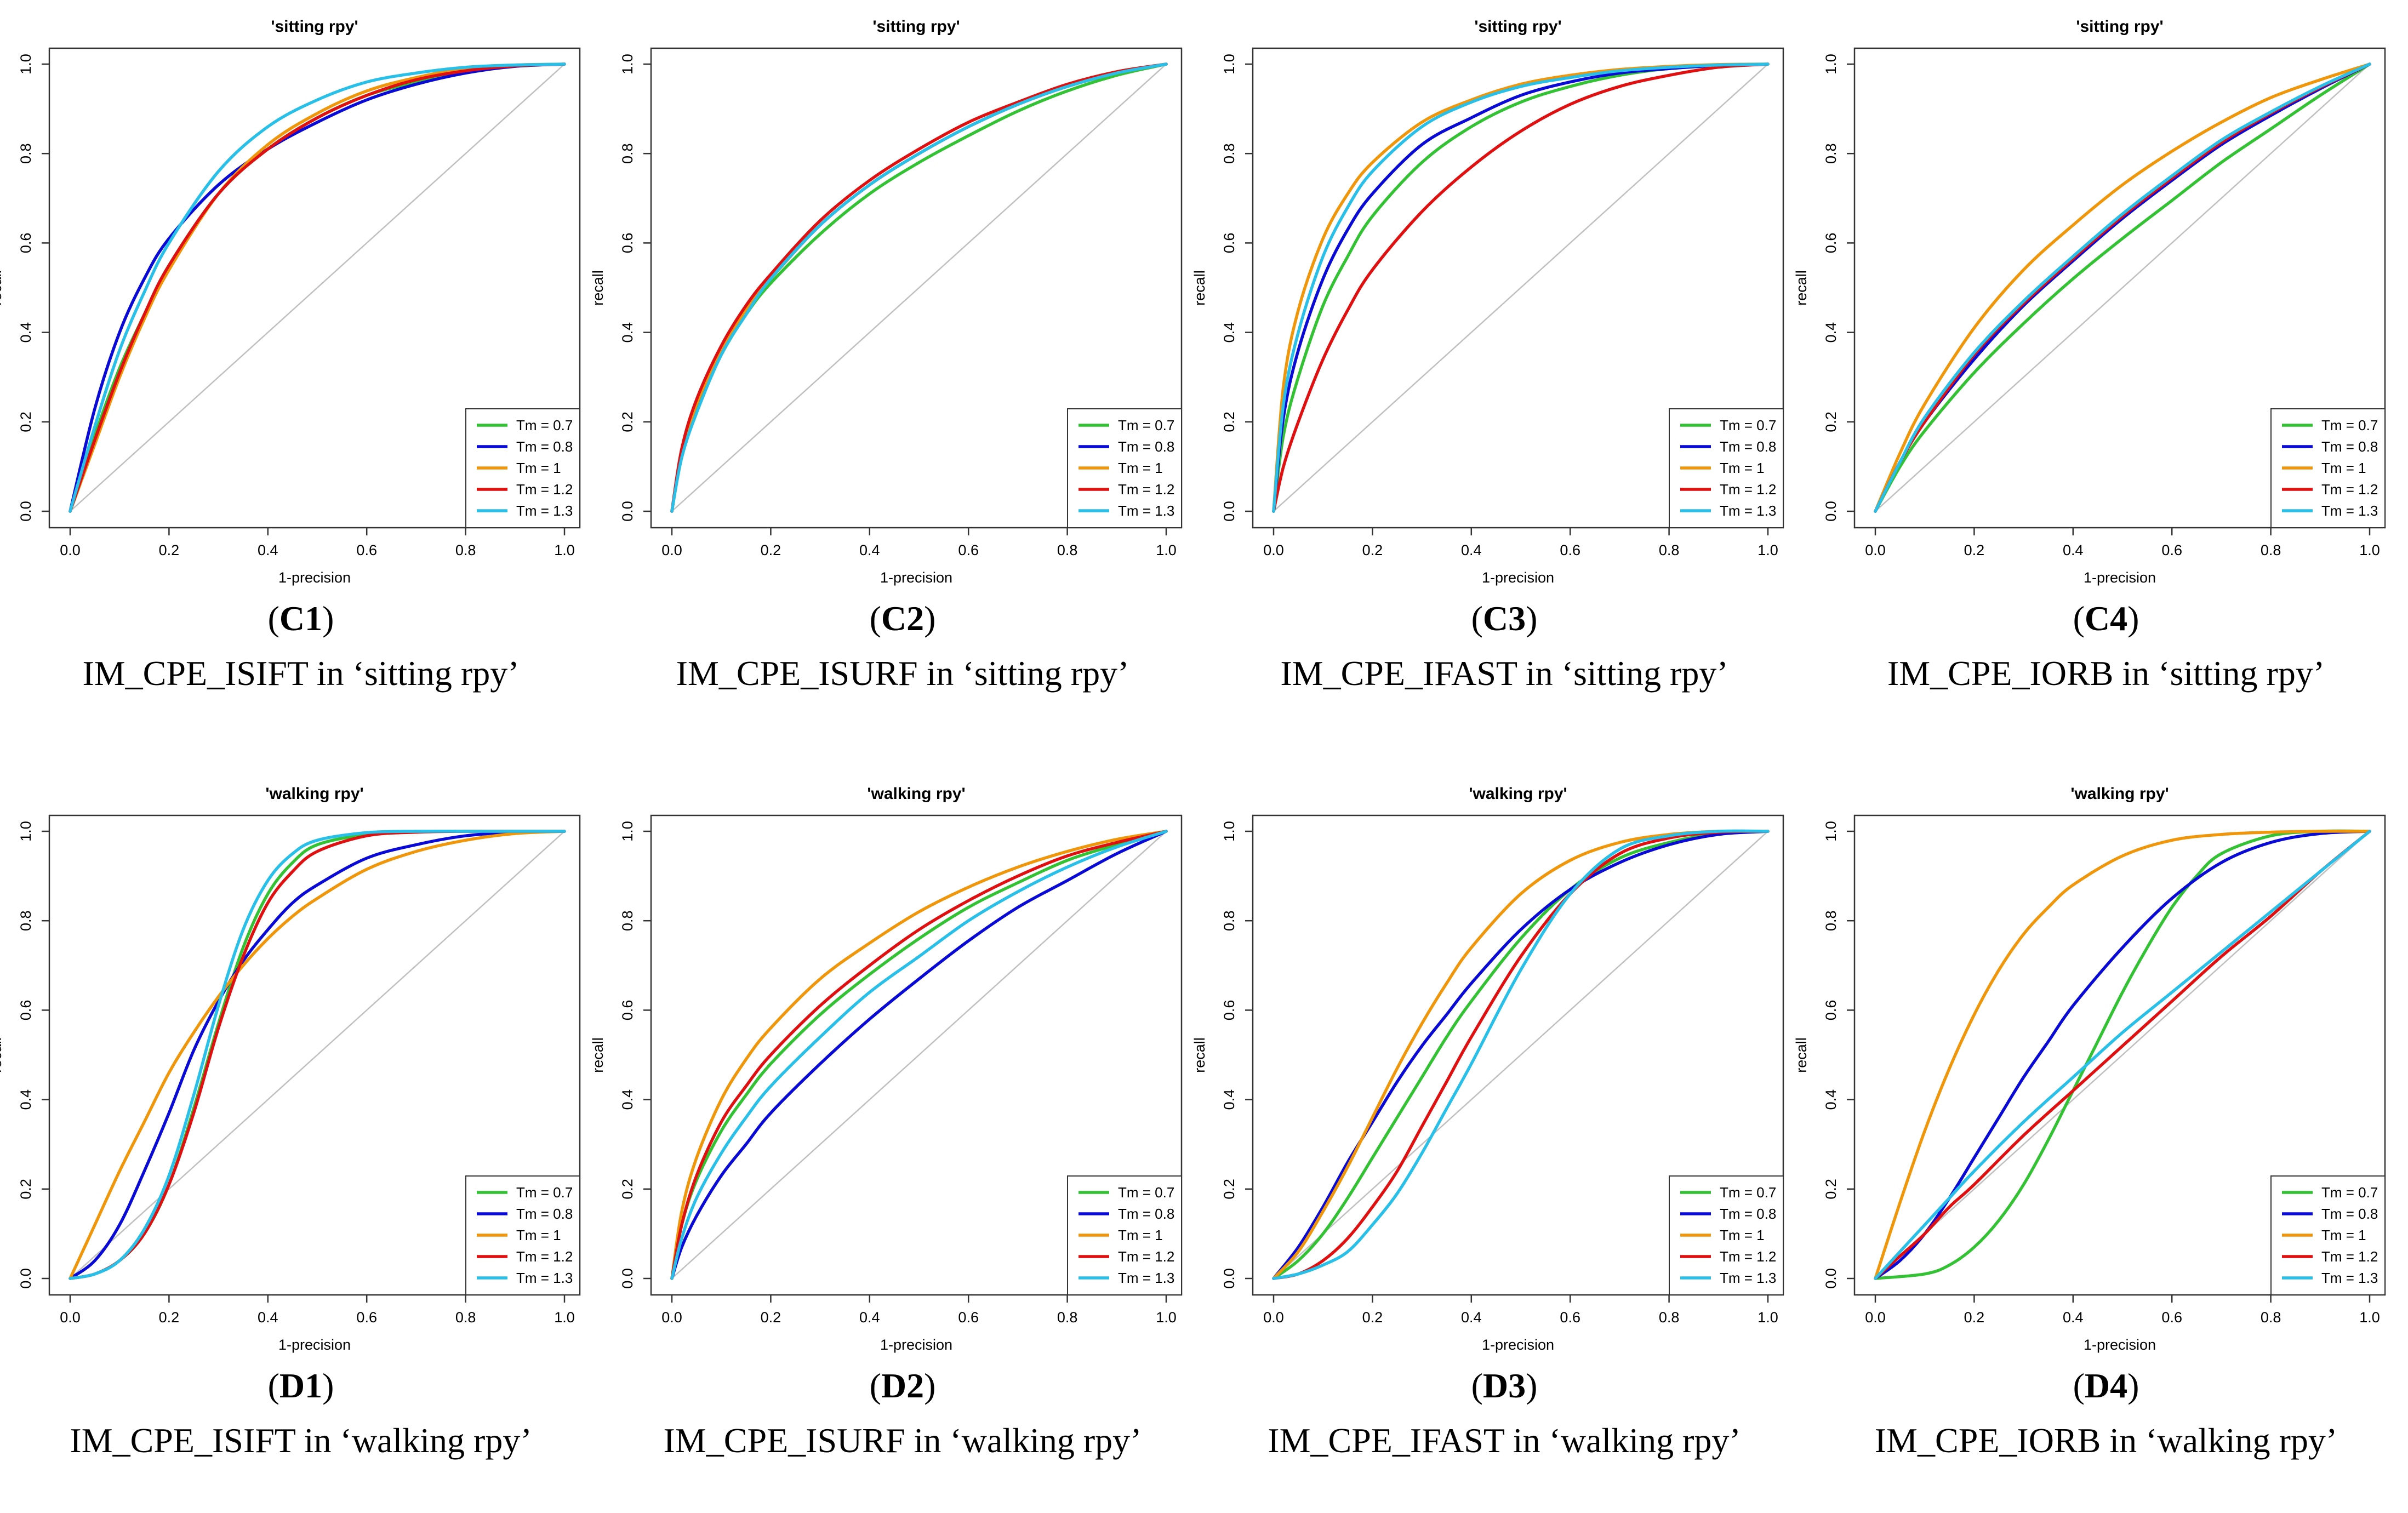  What do you see at coordinates (2271, 1317) in the screenshot?
I see `x-tick-label: 0.8` at bounding box center [2271, 1317].